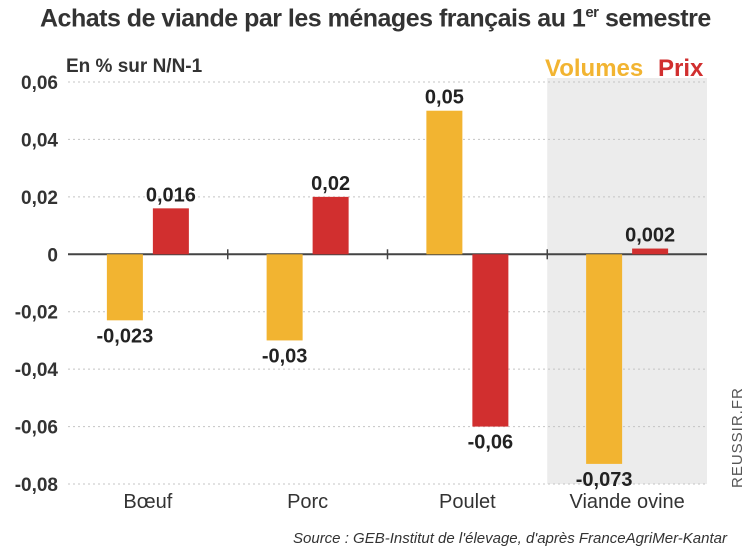  Describe the element at coordinates (626, 502) in the screenshot. I see `x-tick-label: Viande ovine` at that location.